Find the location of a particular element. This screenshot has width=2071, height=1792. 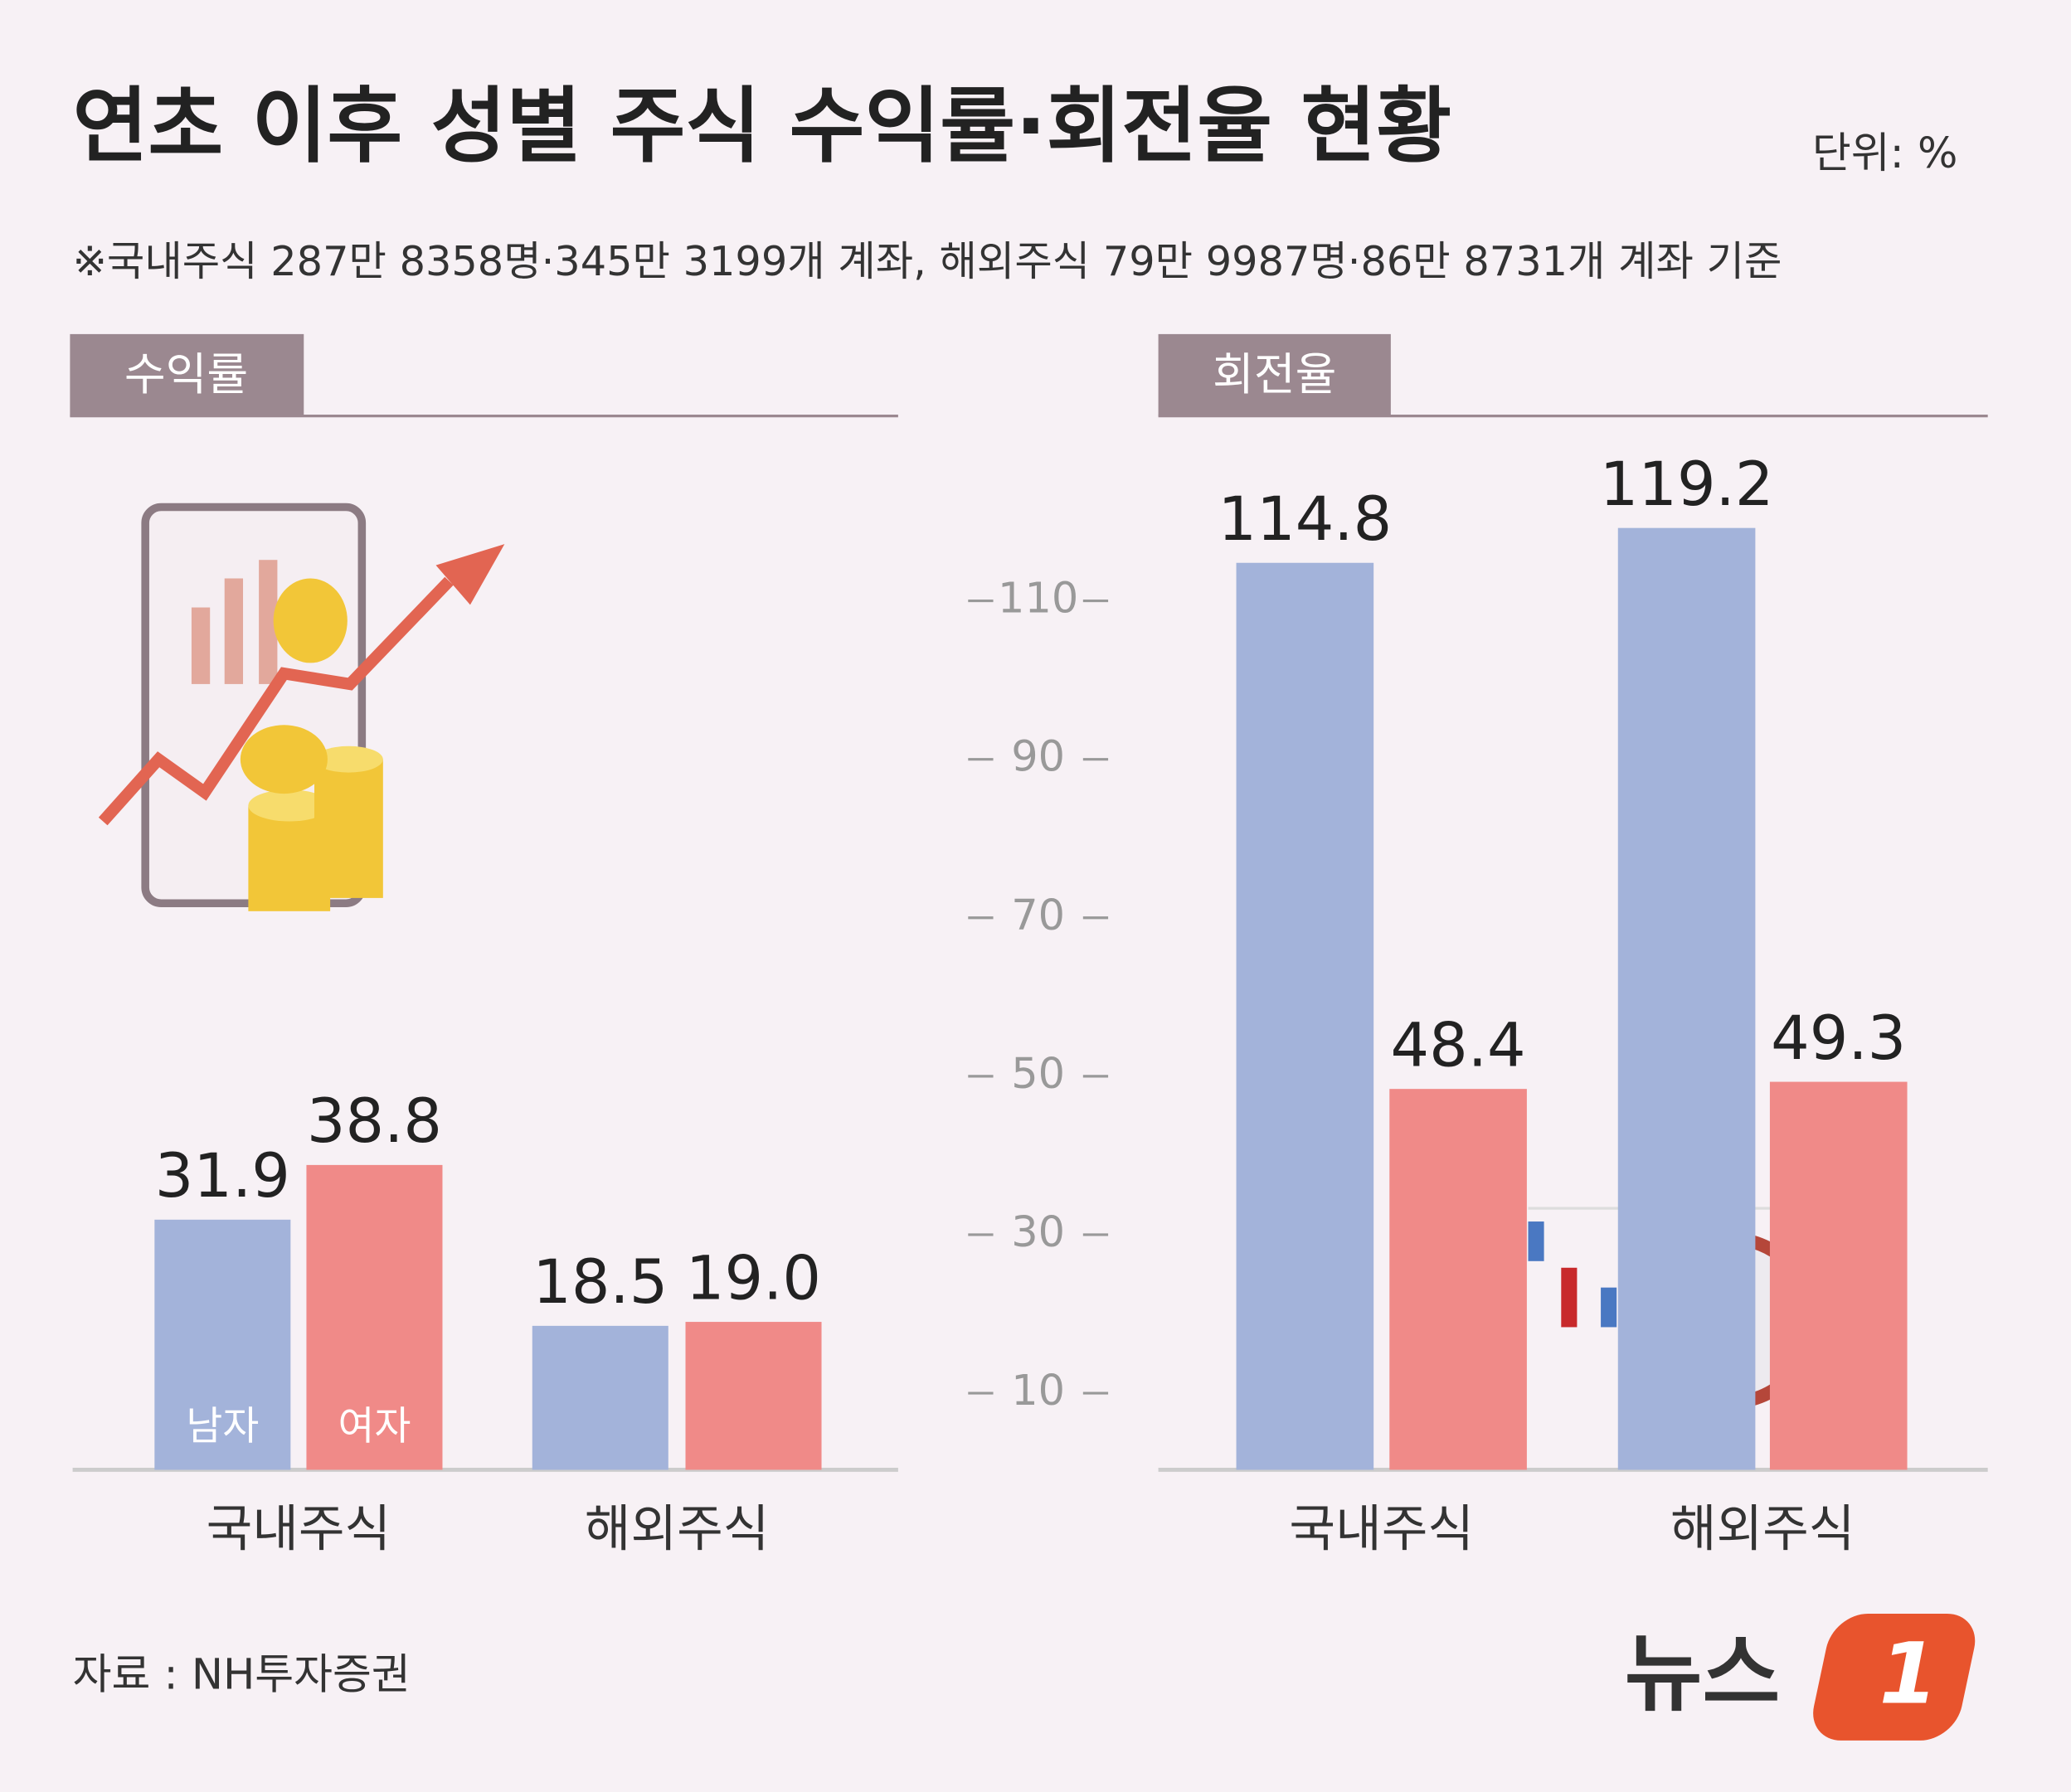

logo-text: 뉴스 is located at coordinates (1703, 1673).